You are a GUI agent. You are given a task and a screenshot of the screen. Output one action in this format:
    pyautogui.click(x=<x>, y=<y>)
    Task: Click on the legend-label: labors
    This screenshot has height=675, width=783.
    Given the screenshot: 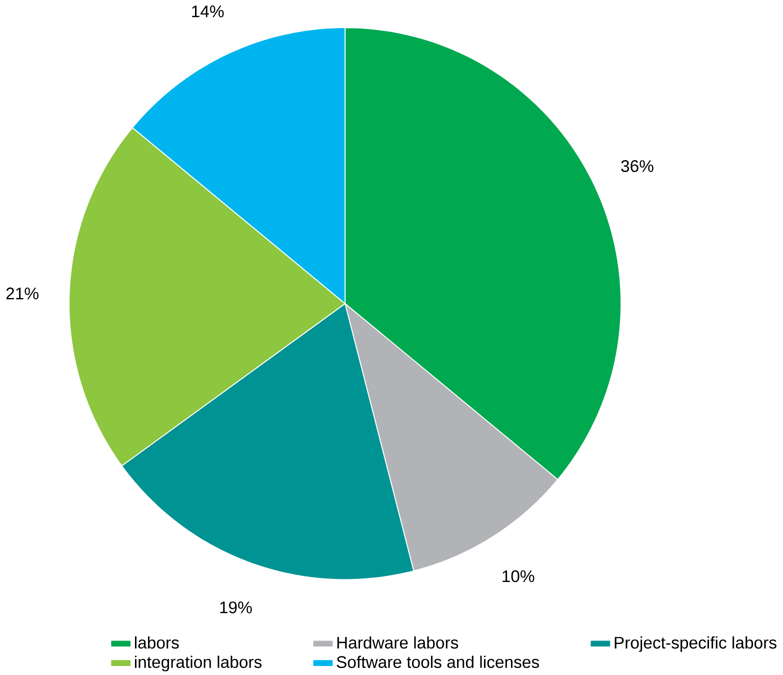 What is the action you would take?
    pyautogui.click(x=156, y=642)
    